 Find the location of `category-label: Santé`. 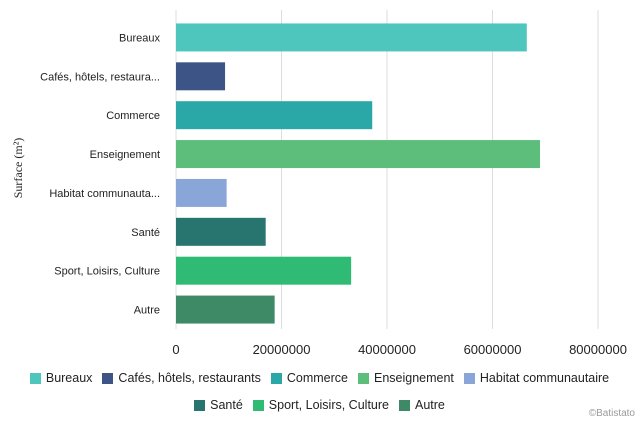

category-label: Santé is located at coordinates (145, 233).